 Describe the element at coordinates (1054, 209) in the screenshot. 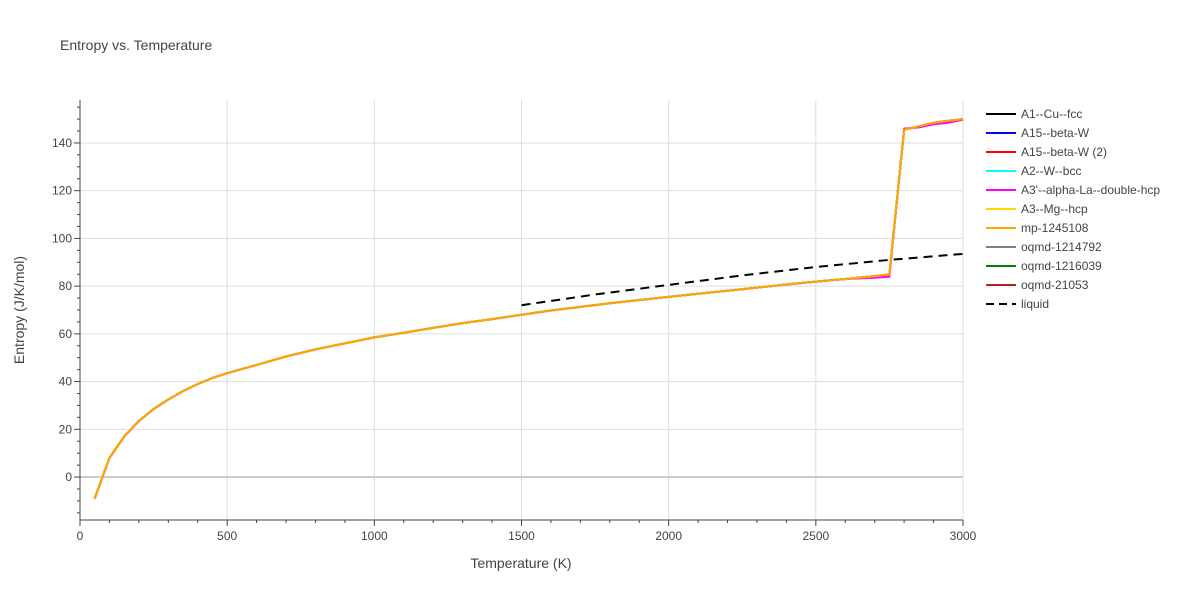

I see `legend-label: A3--Mg--hcp` at that location.